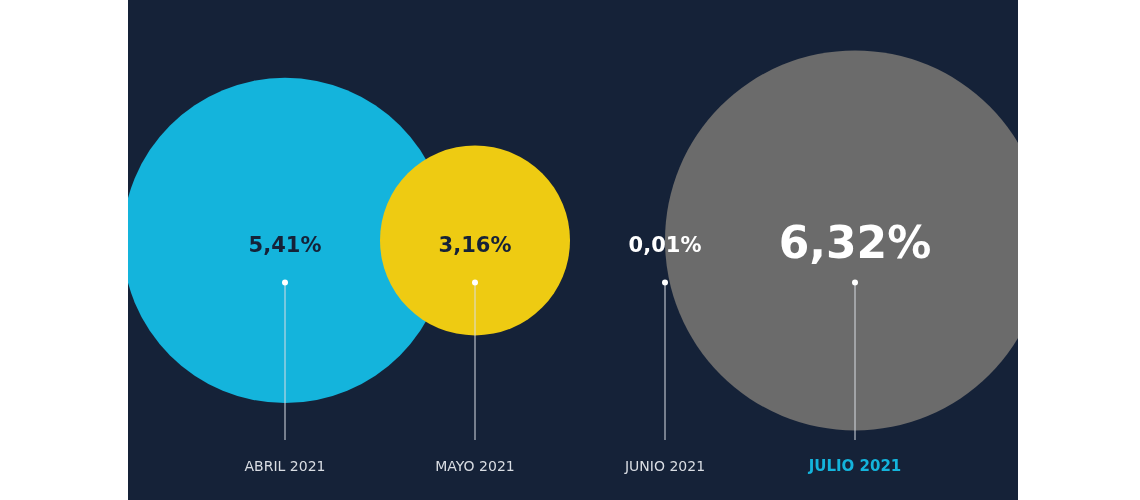 This screenshot has height=500, width=1140. I want to click on category-label: ABRIL 2021, so click(285, 465).